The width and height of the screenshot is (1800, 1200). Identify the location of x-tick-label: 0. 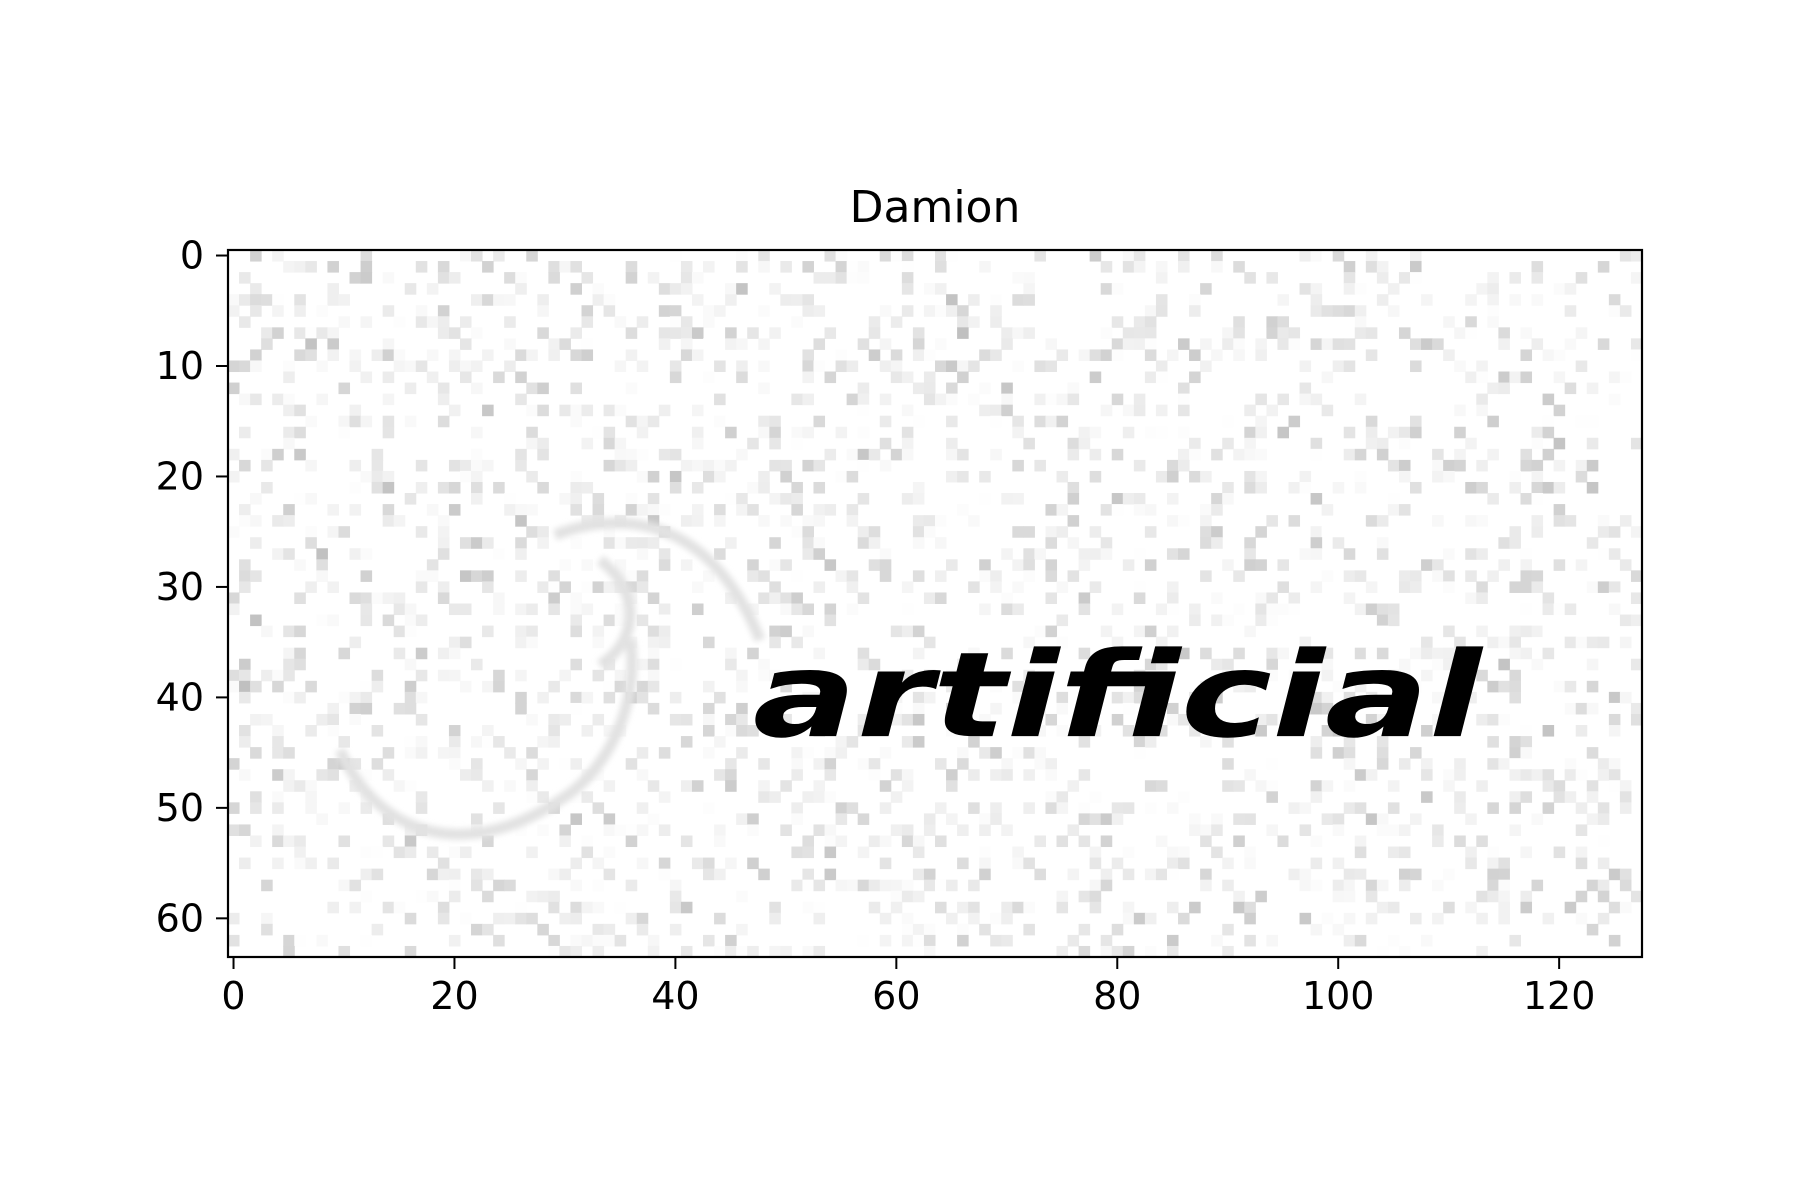
(233, 996).